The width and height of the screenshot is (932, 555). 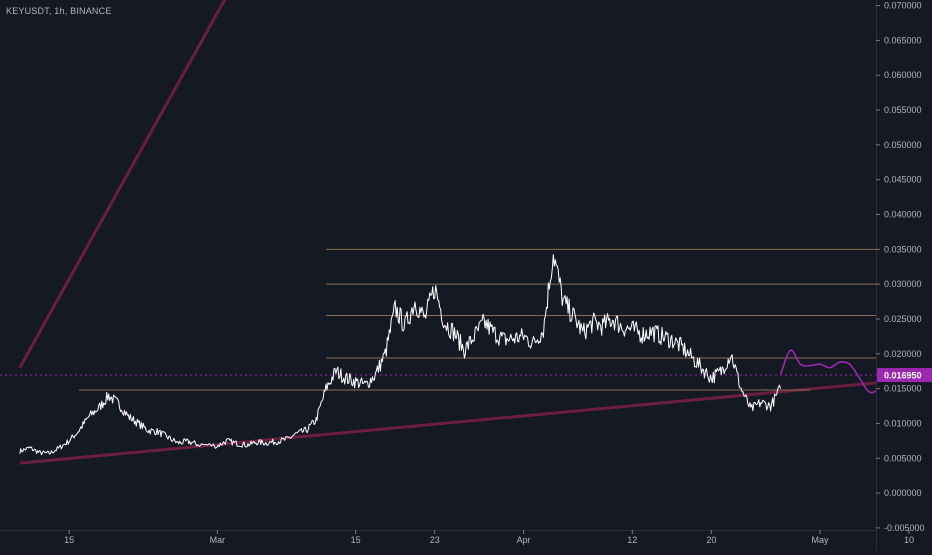 What do you see at coordinates (903, 458) in the screenshot?
I see `y-tick-label: 0.005000` at bounding box center [903, 458].